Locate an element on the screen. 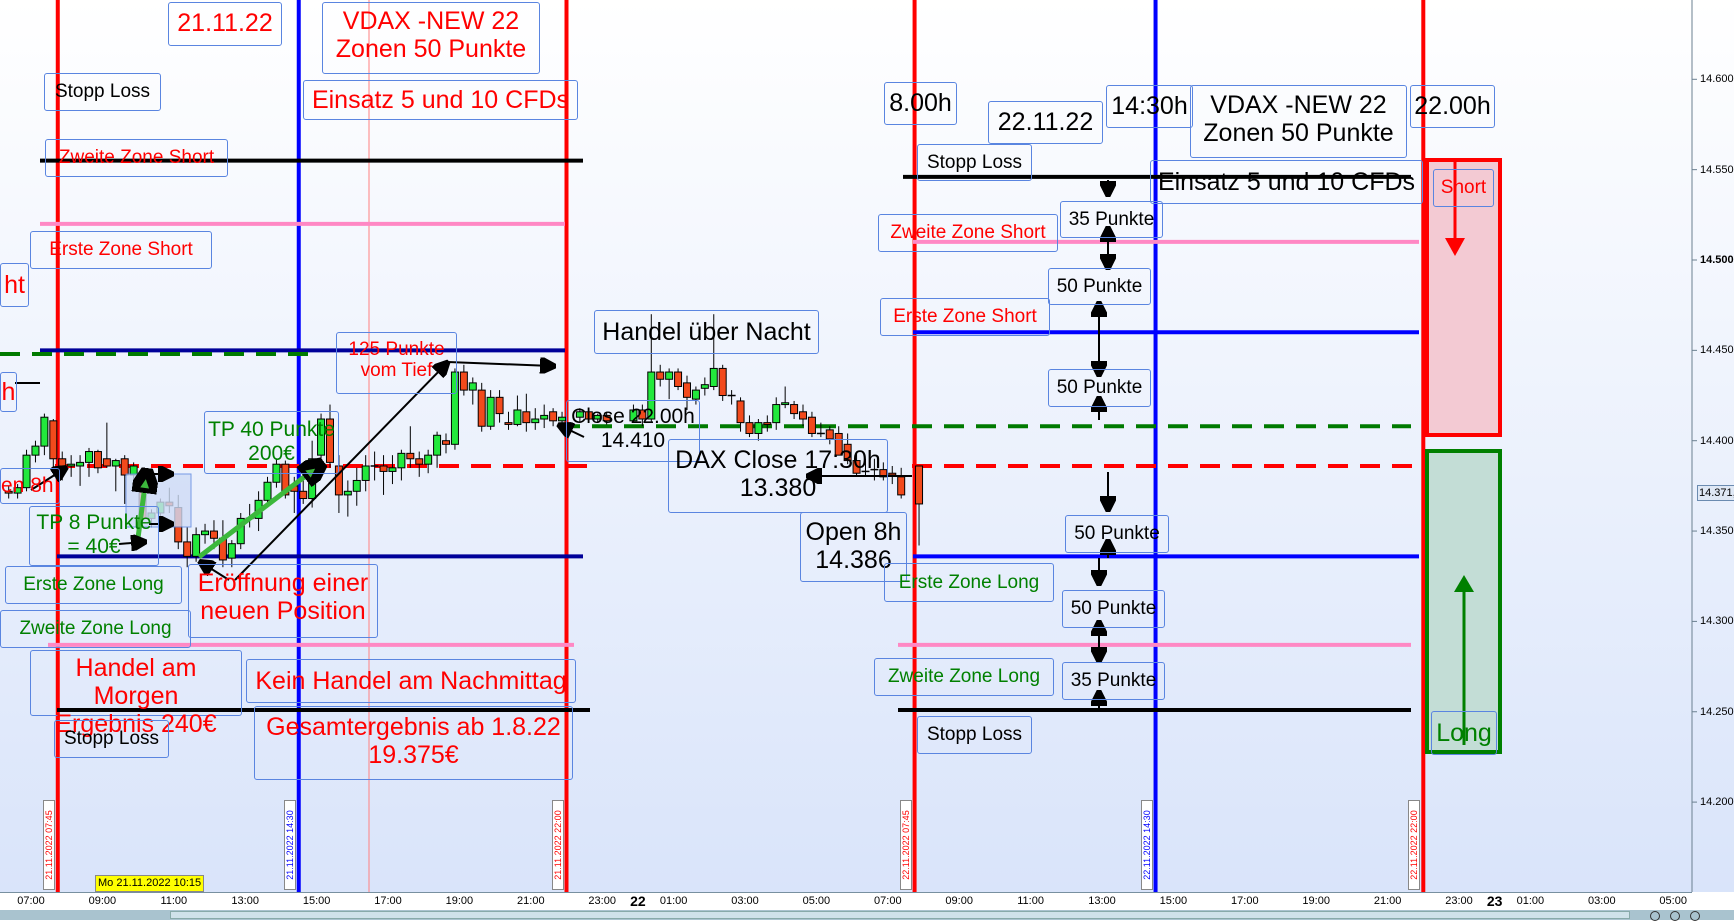  label-zweite-zone-long-day2: Zweite Zone Long is located at coordinates (964, 677).